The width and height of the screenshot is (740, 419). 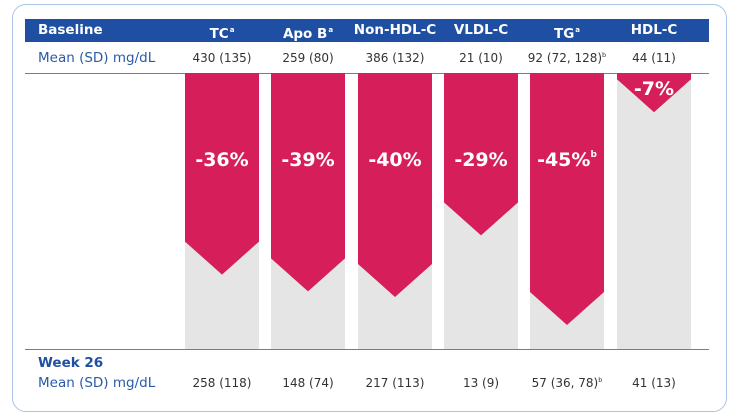 What do you see at coordinates (567, 34) in the screenshot?
I see `column-header-tg: TGa` at bounding box center [567, 34].